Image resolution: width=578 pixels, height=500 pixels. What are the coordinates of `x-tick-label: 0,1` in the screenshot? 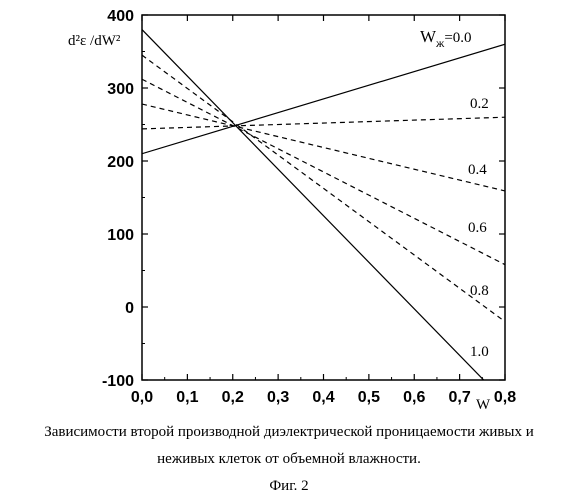 It's located at (187, 397).